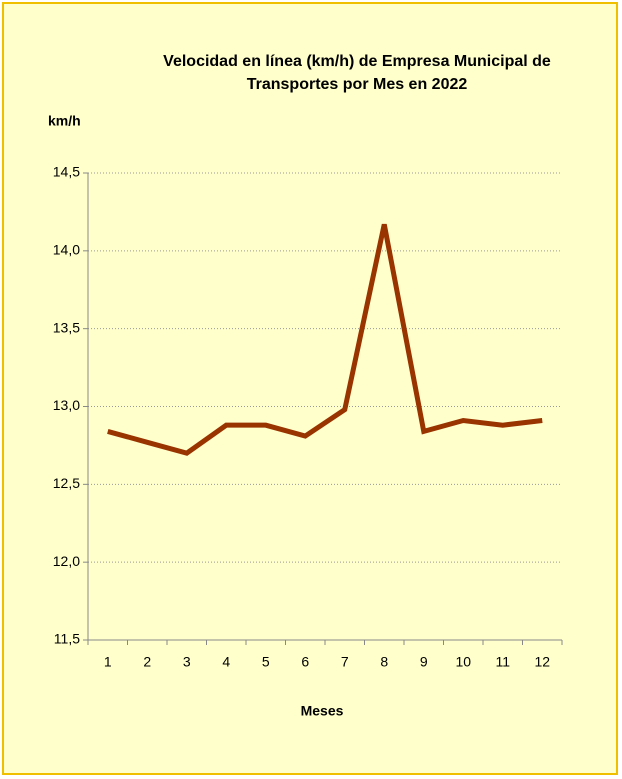  What do you see at coordinates (66, 405) in the screenshot?
I see `y-tick-label: 13,0` at bounding box center [66, 405].